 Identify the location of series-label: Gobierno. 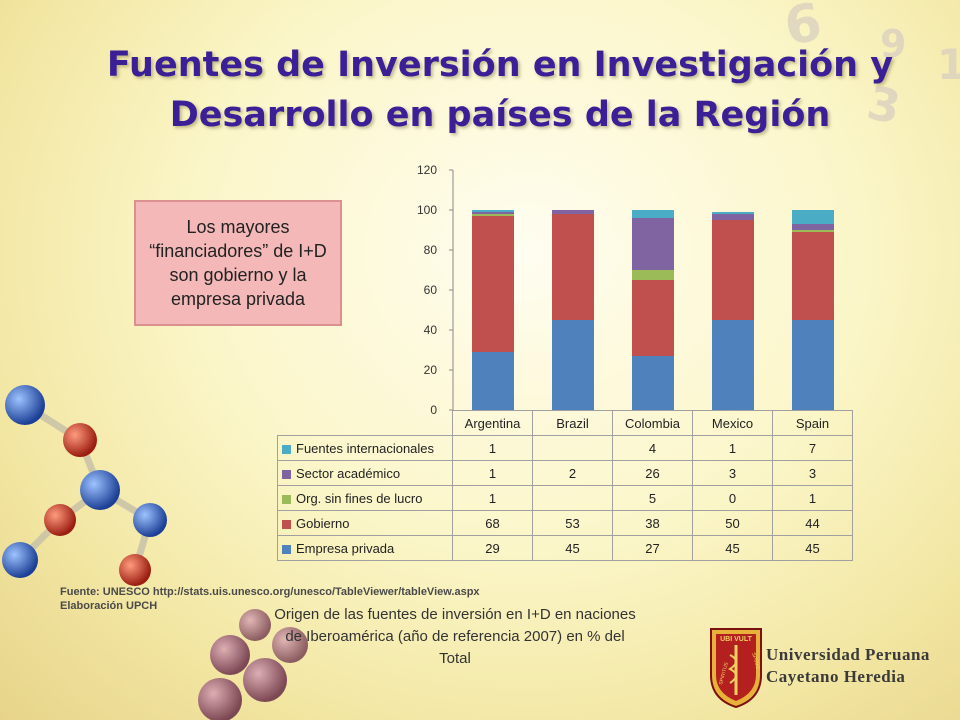
(365, 523).